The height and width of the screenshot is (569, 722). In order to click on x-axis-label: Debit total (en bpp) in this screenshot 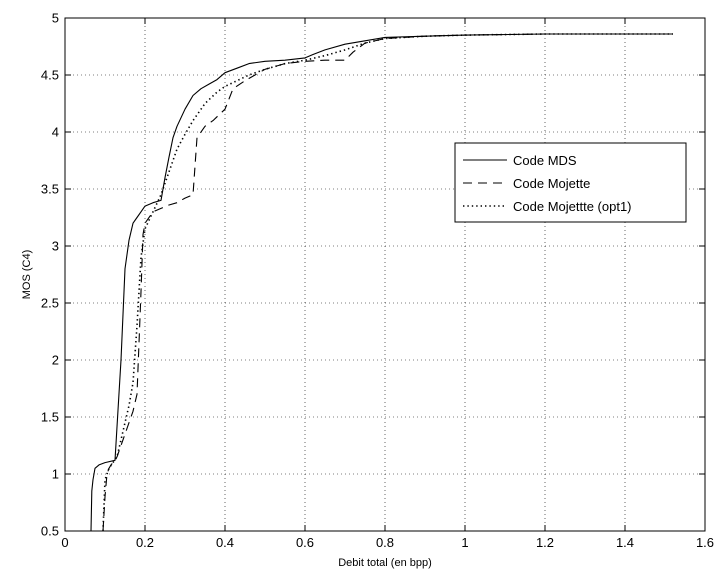, I will do `click(385, 563)`.